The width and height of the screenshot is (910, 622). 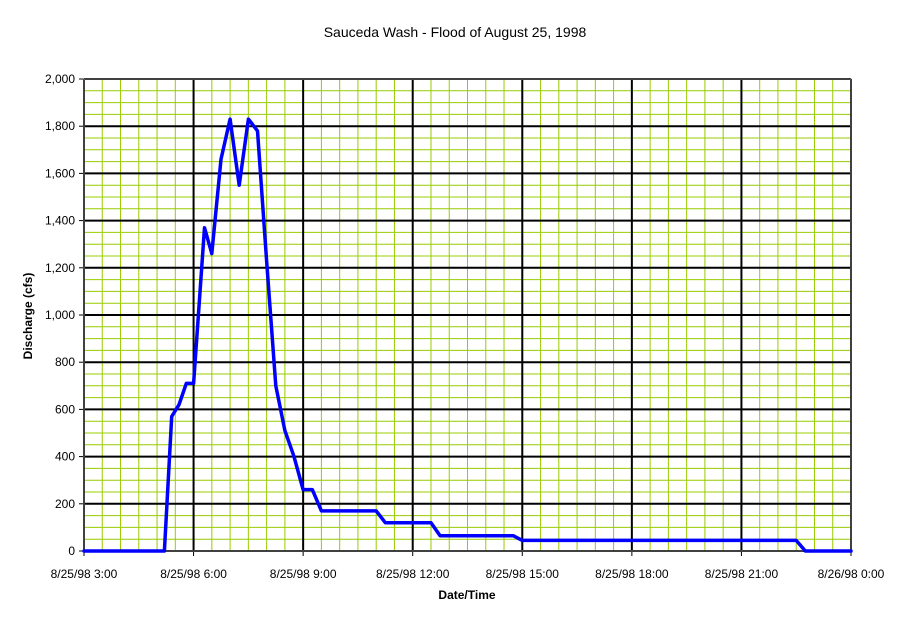 I want to click on x-tick-label: 8/25/98 9:00, so click(x=303, y=574).